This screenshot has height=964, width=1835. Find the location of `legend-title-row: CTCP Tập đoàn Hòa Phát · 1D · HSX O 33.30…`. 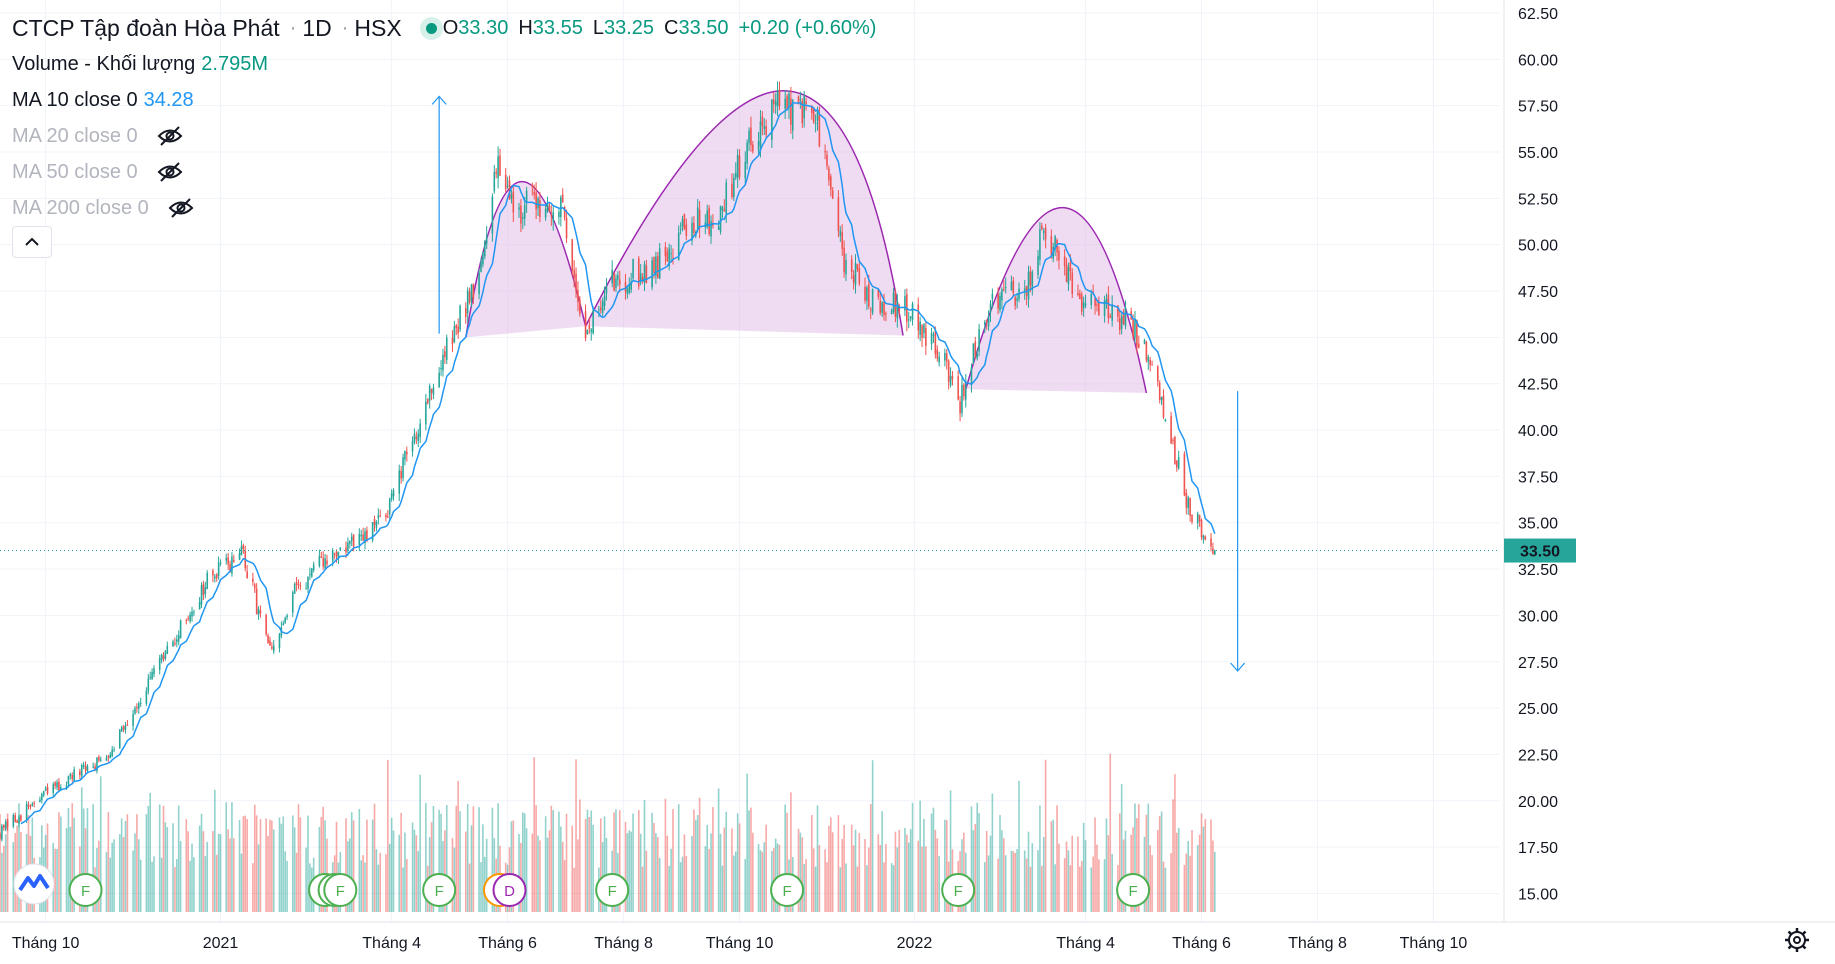

legend-title-row: CTCP Tập đoàn Hòa Phát · 1D · HSX O 33.30… is located at coordinates (449, 28).